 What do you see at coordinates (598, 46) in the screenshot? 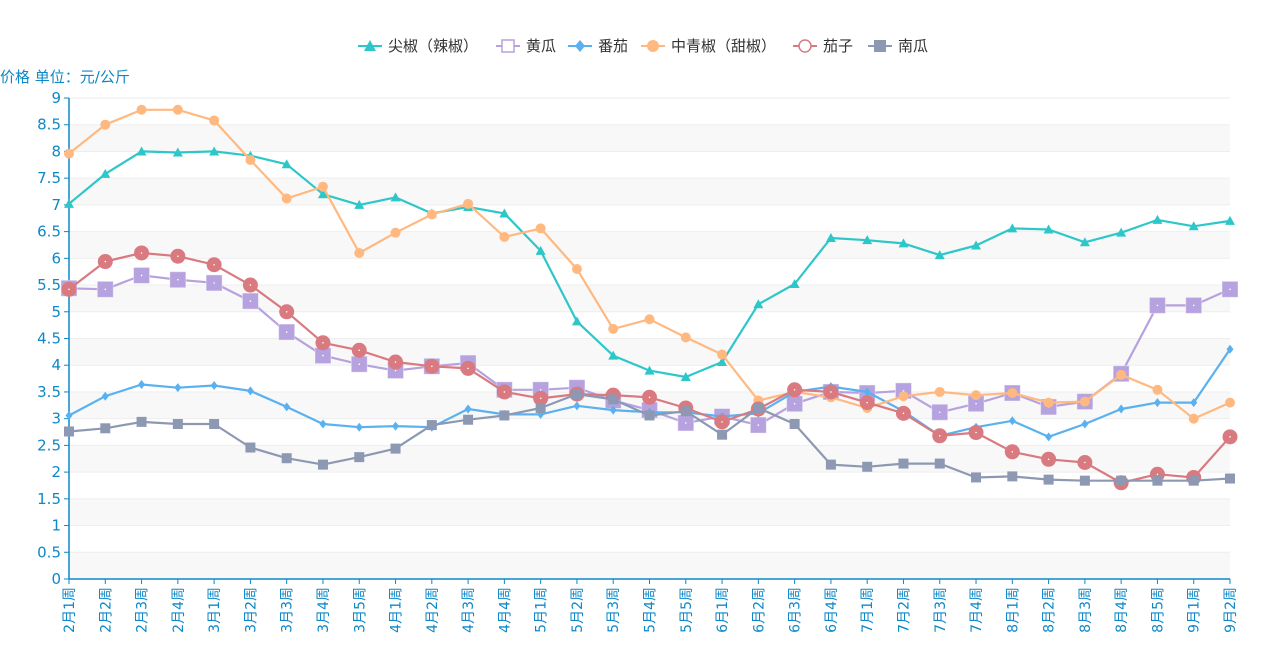
I see `legend-item: 番茄` at bounding box center [598, 46].